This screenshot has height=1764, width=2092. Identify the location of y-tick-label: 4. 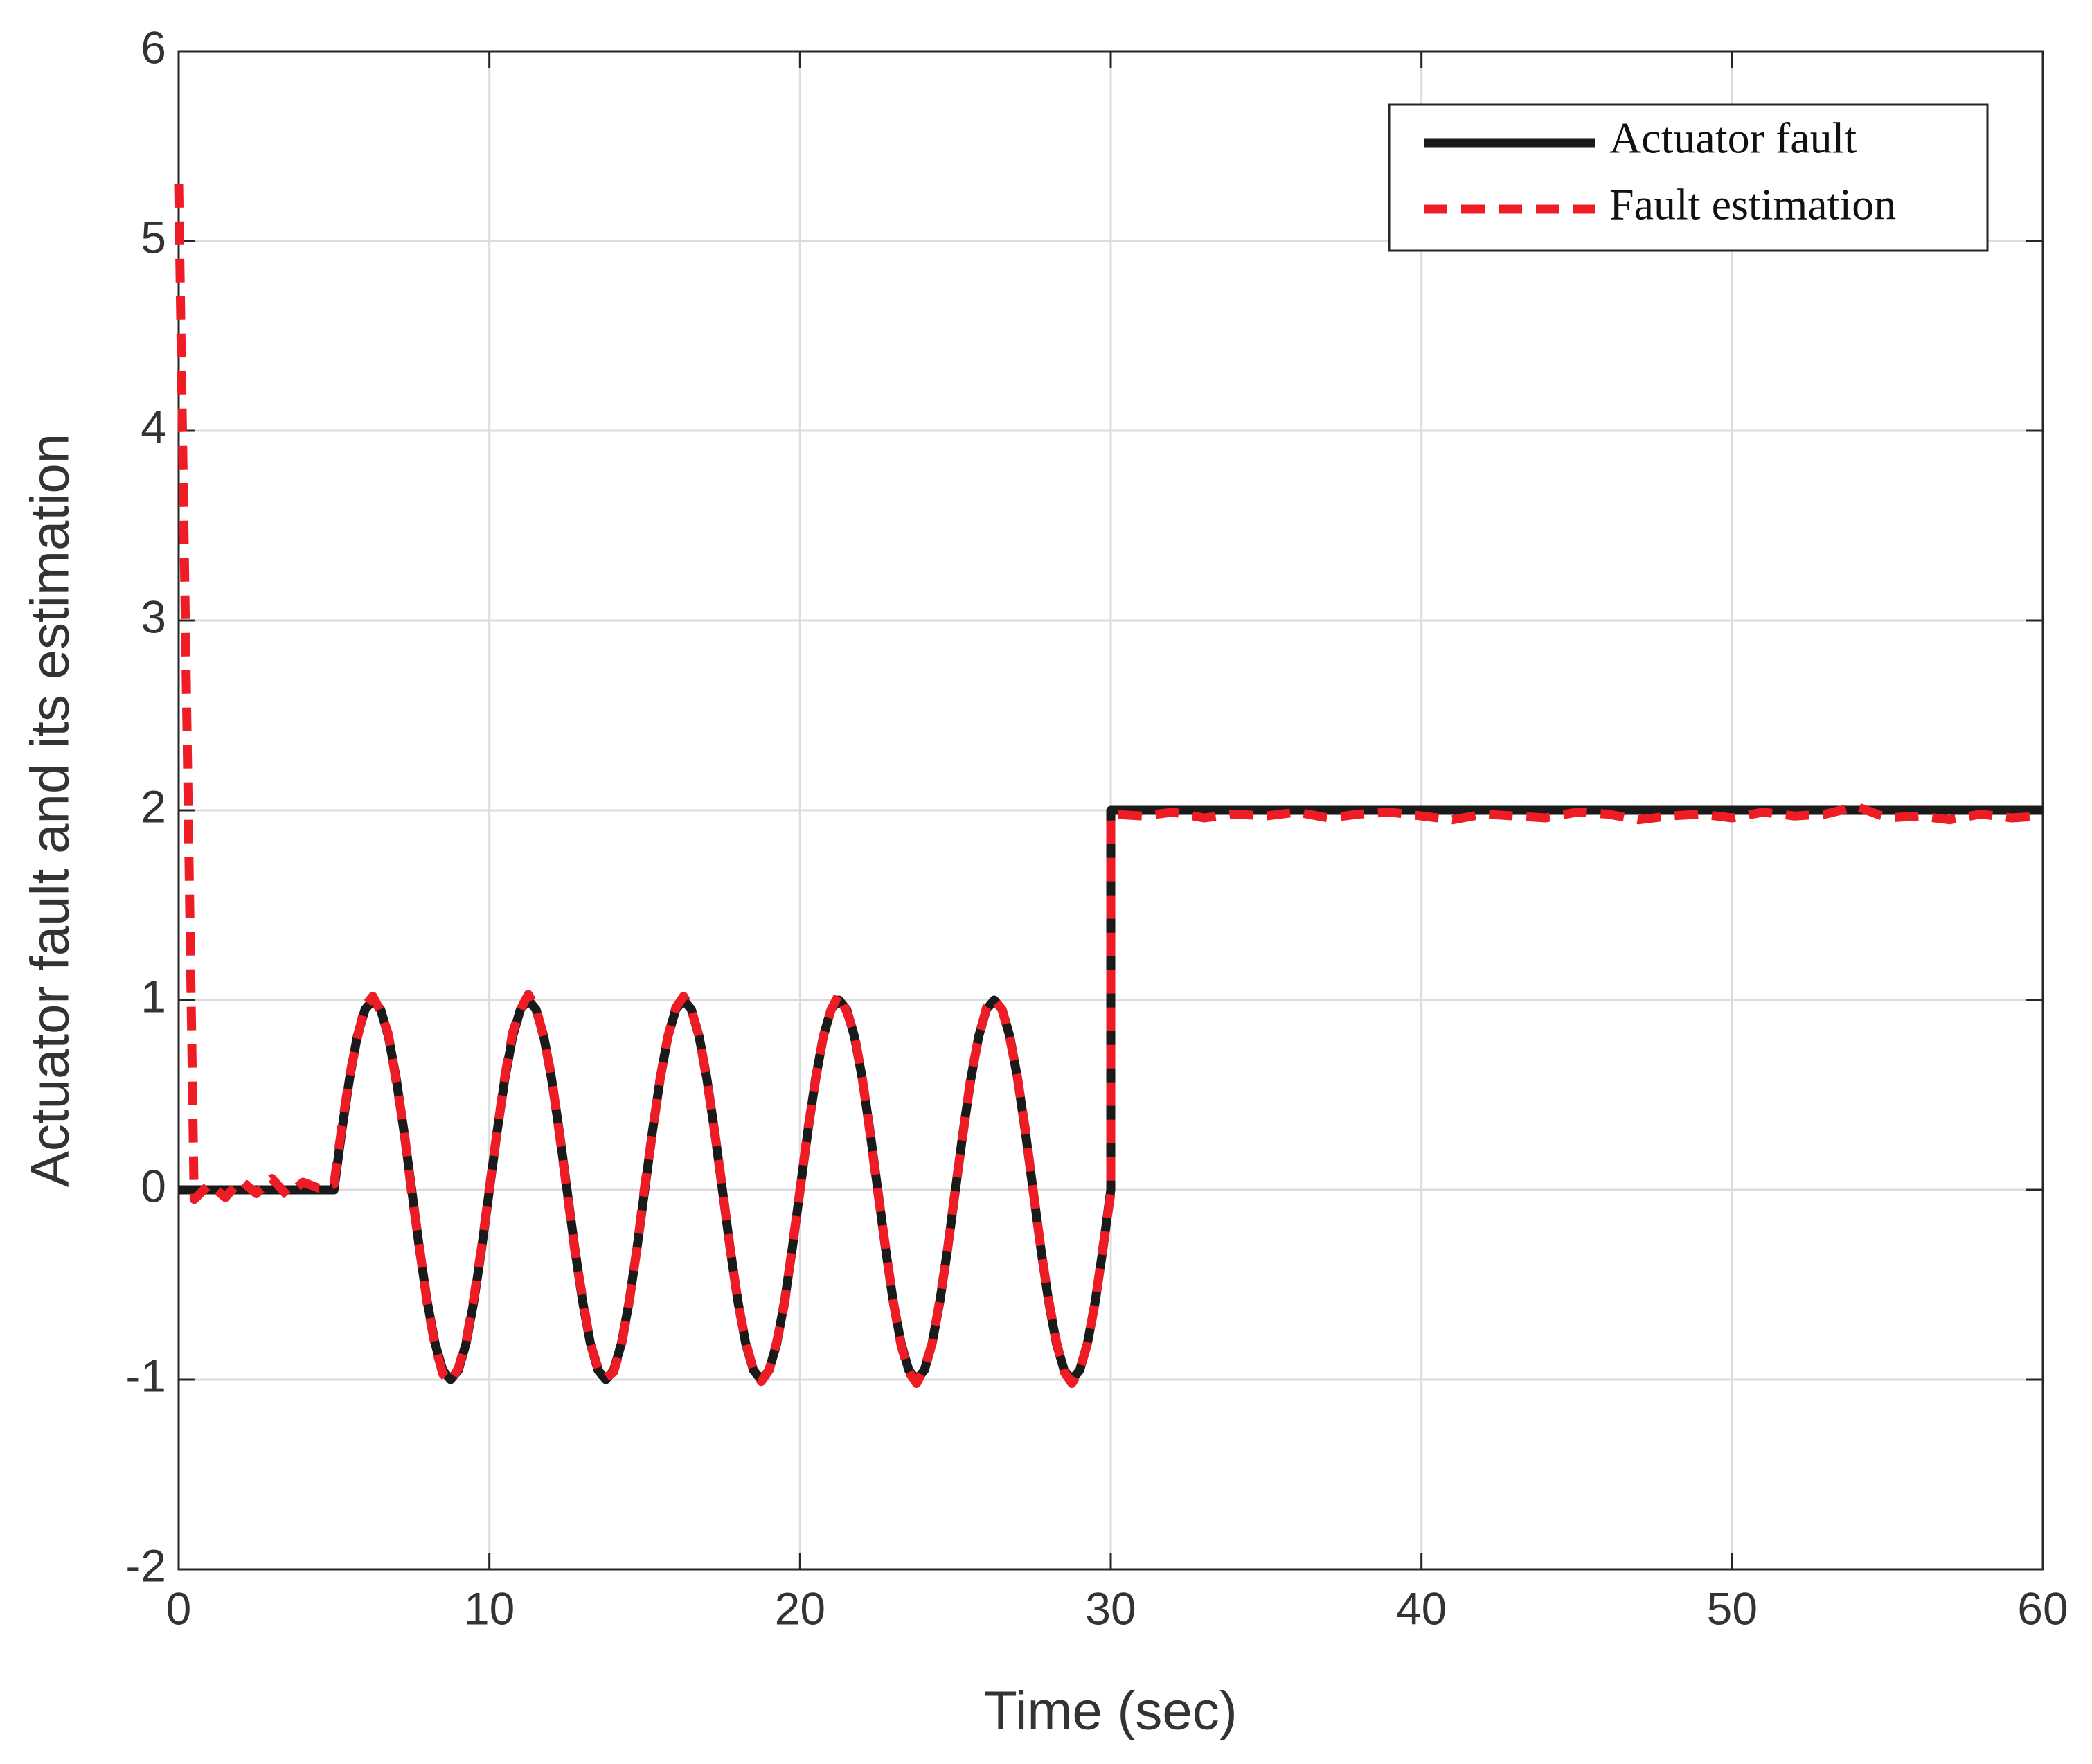
(154, 427).